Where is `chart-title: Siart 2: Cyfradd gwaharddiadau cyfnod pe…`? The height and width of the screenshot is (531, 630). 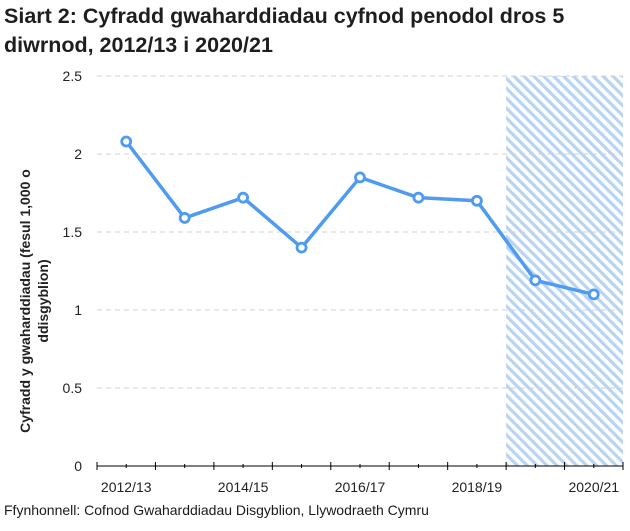 chart-title: Siart 2: Cyfradd gwaharddiadau cyfnod pe… is located at coordinates (284, 30).